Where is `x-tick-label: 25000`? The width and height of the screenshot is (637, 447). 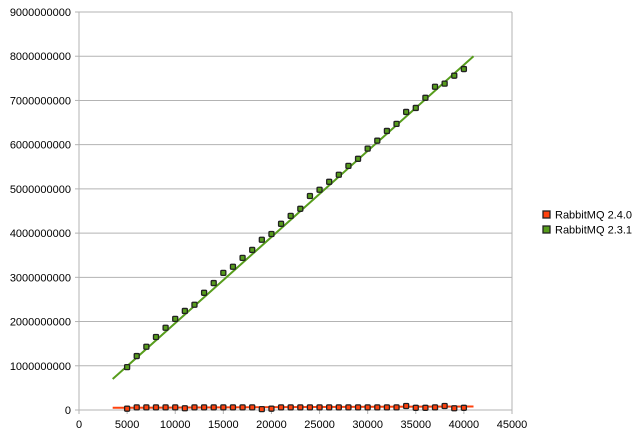
x-tick-label: 25000 is located at coordinates (319, 425).